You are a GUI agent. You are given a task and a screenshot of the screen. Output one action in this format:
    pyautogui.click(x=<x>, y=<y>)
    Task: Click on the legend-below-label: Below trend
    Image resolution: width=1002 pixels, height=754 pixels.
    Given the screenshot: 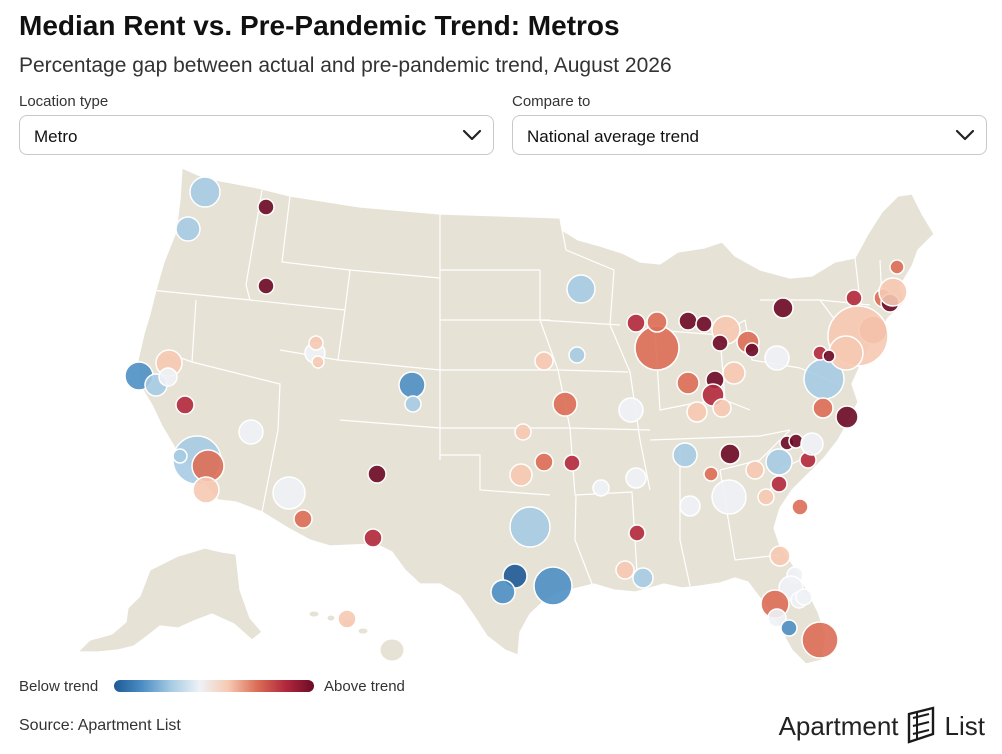 What is the action you would take?
    pyautogui.click(x=59, y=686)
    